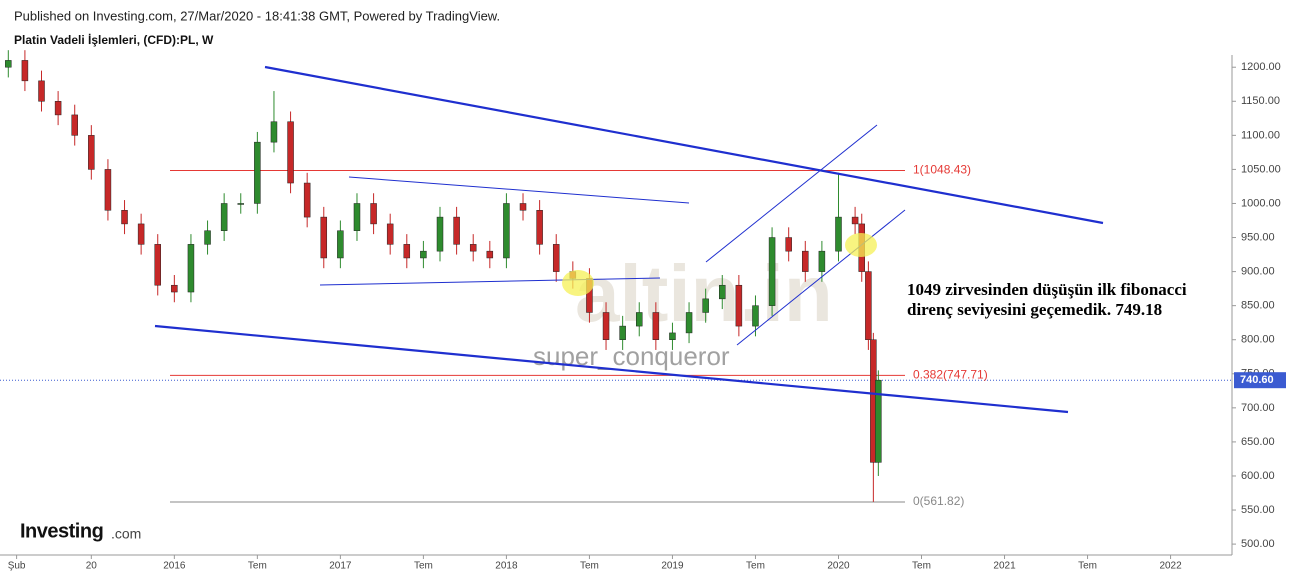 The image size is (1299, 584). What do you see at coordinates (1257, 380) in the screenshot?
I see `last-price-label: 740.60` at bounding box center [1257, 380].